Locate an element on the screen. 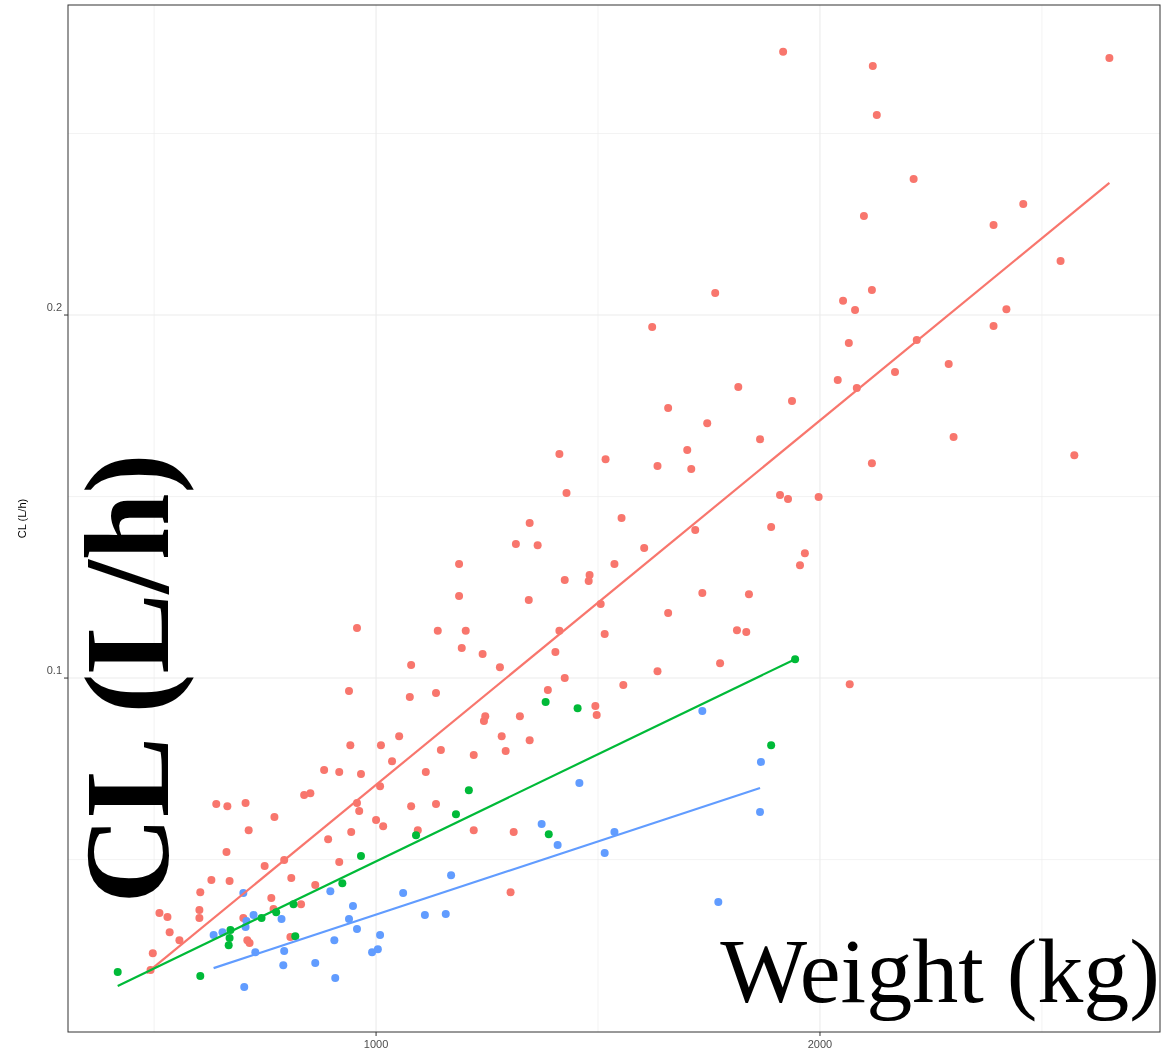 This screenshot has width=1163, height=1059. y-axis-title: CL (L/h) is located at coordinates (22, 518).